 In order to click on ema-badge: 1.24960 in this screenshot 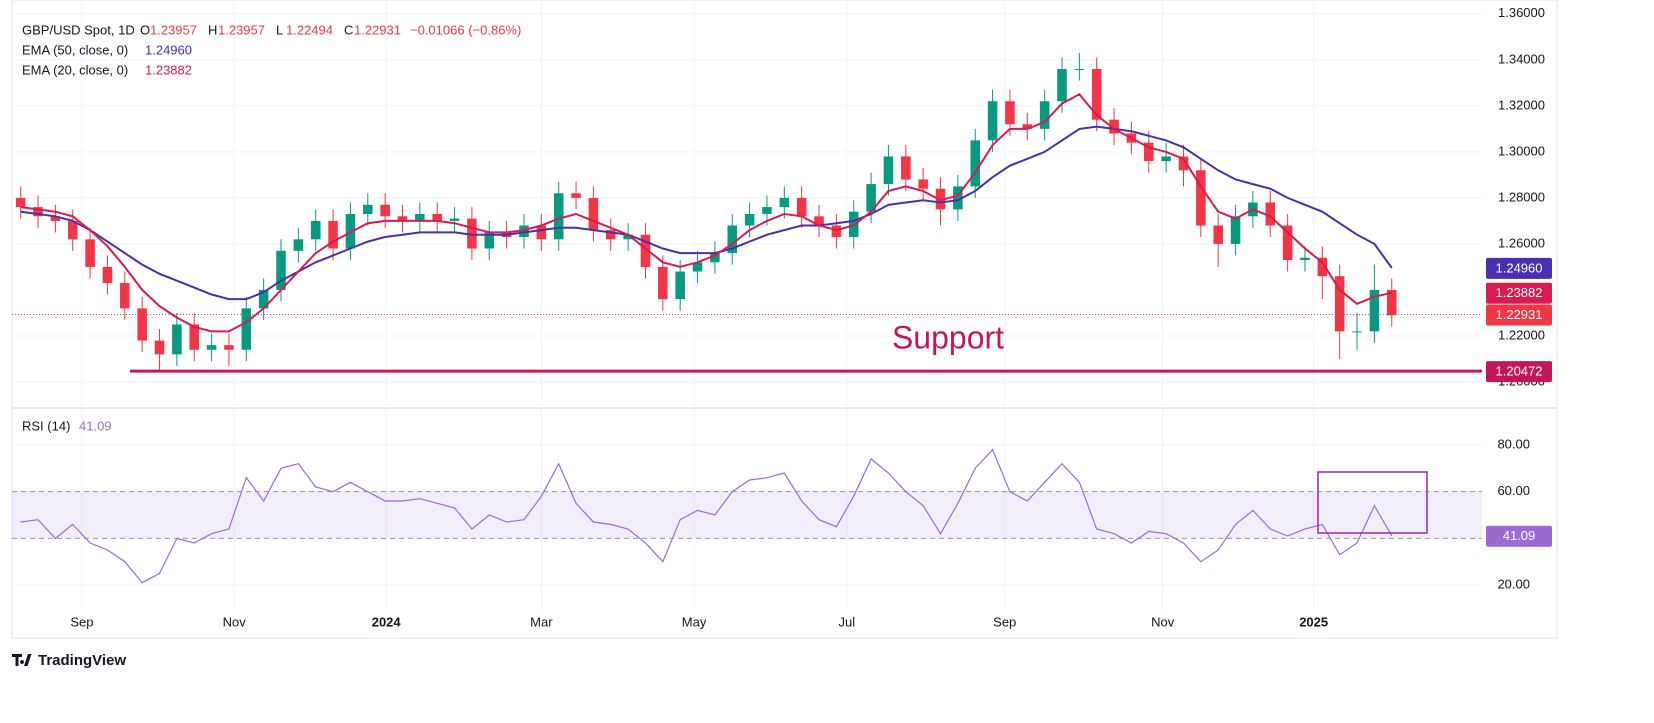, I will do `click(1519, 267)`.